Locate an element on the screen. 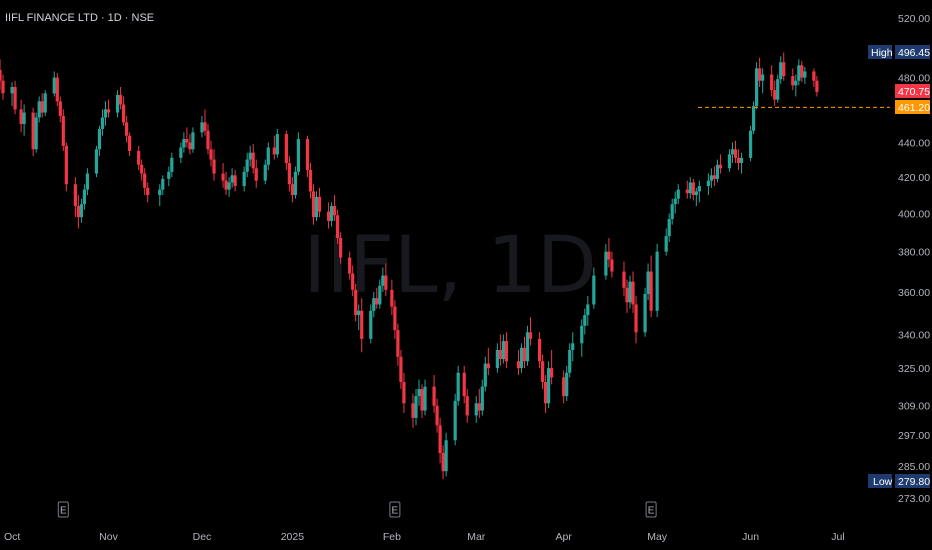 The image size is (932, 550). earnings-marker-label: E is located at coordinates (63, 511).